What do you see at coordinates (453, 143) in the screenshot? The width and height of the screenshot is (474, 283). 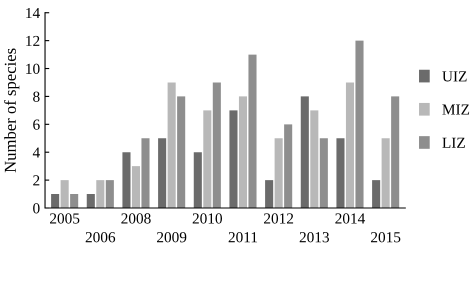 I see `legend-label: LIZ` at bounding box center [453, 143].